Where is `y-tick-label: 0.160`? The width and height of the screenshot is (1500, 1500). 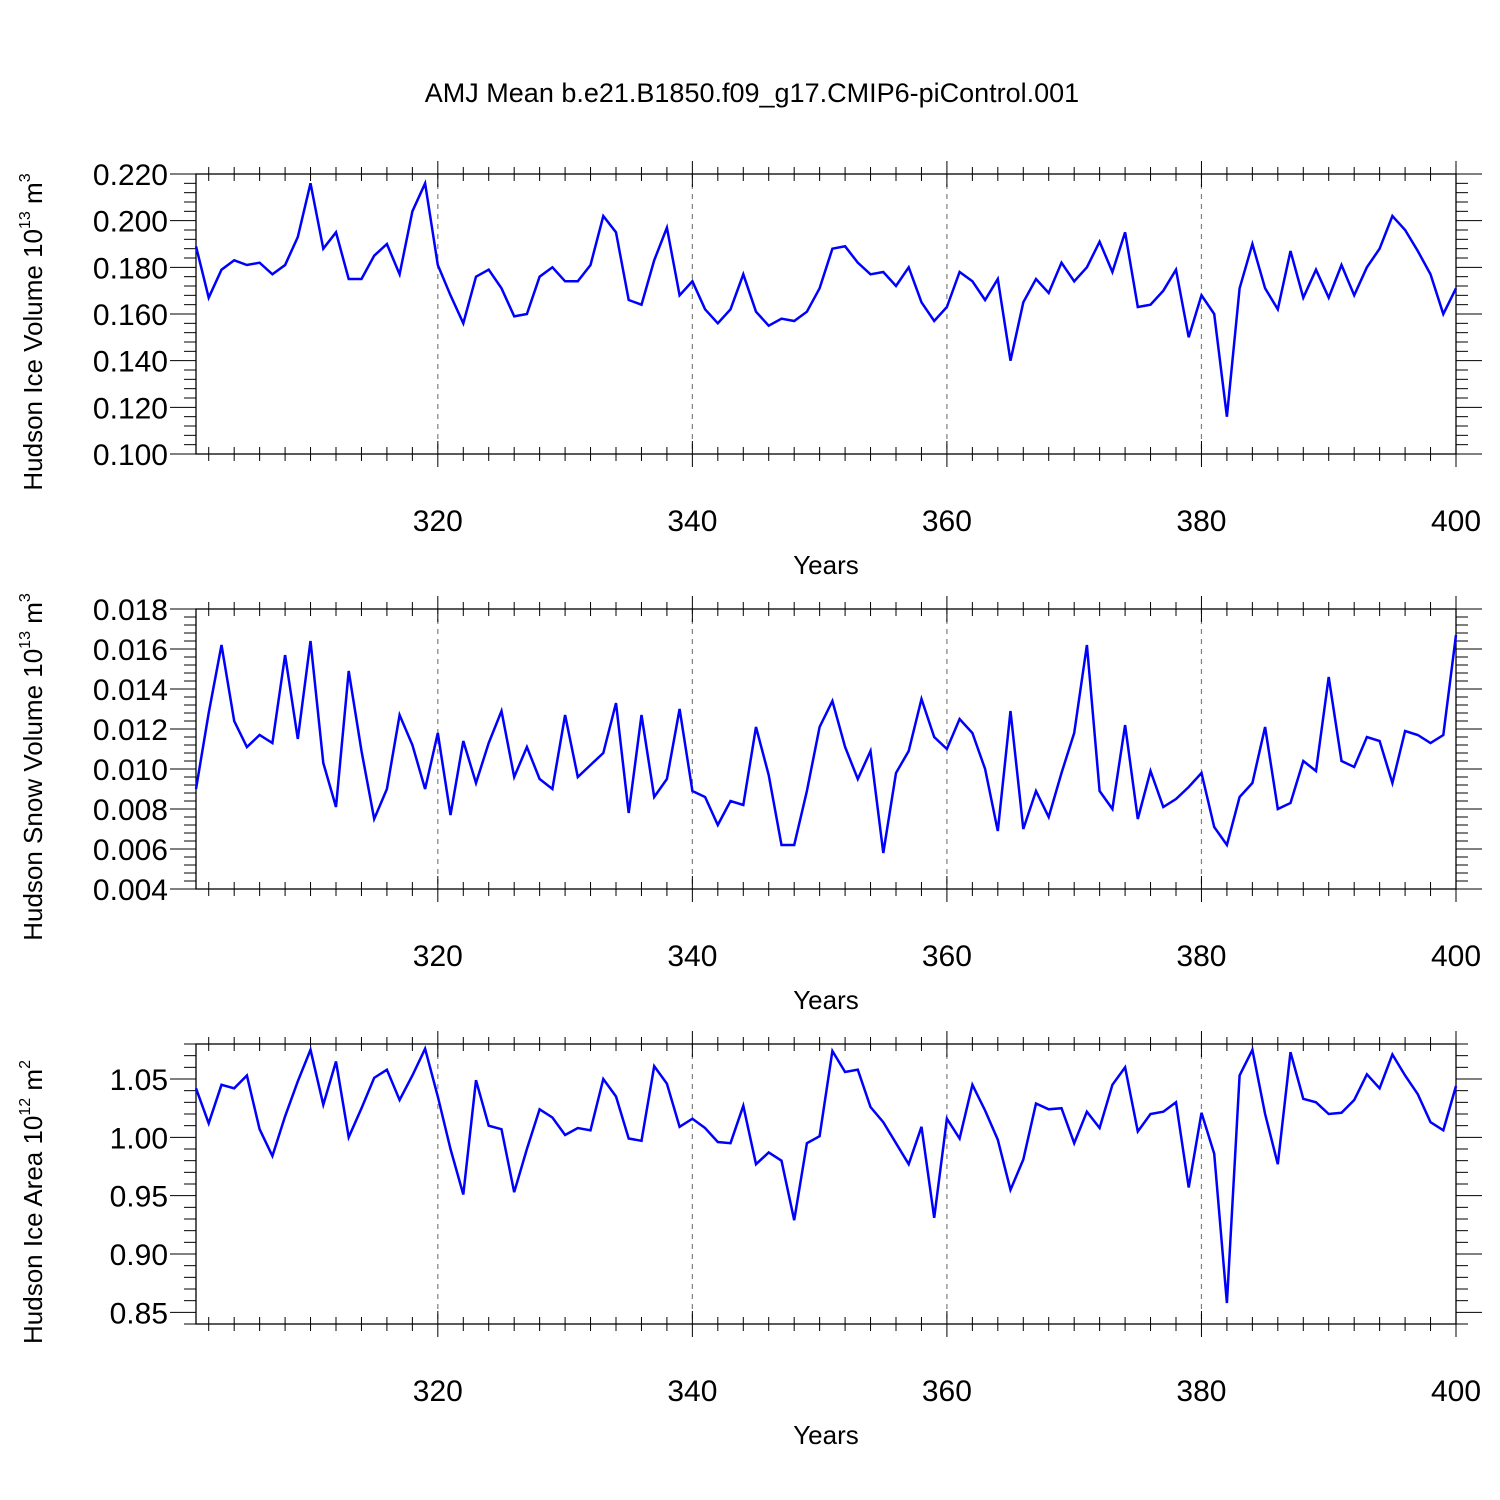
y-tick-label: 0.160 is located at coordinates (130, 315).